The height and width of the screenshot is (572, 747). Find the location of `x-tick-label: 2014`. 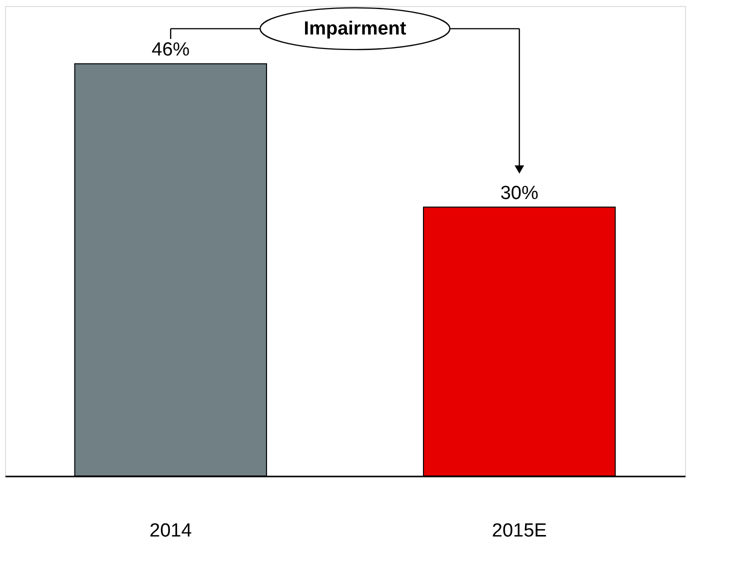

x-tick-label: 2014 is located at coordinates (171, 531).